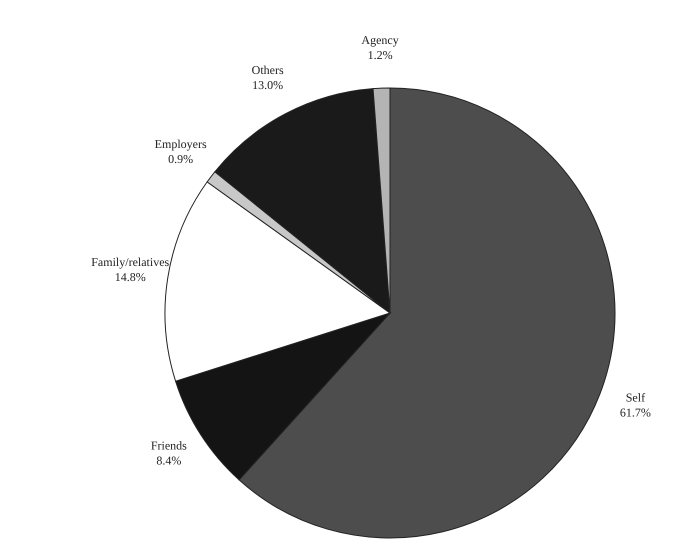  I want to click on data-label: 13.0%, so click(268, 85).